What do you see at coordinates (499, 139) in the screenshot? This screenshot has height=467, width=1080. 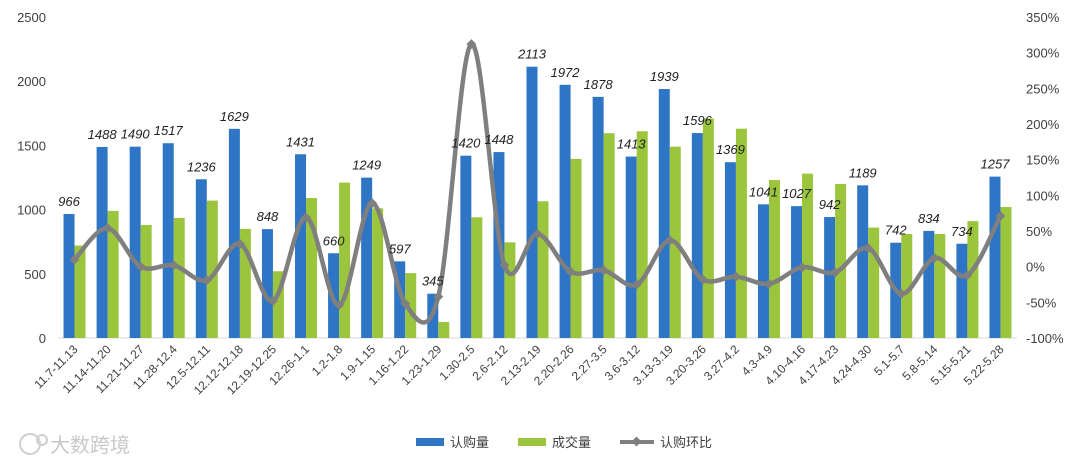 I see `data-label: 1448` at bounding box center [499, 139].